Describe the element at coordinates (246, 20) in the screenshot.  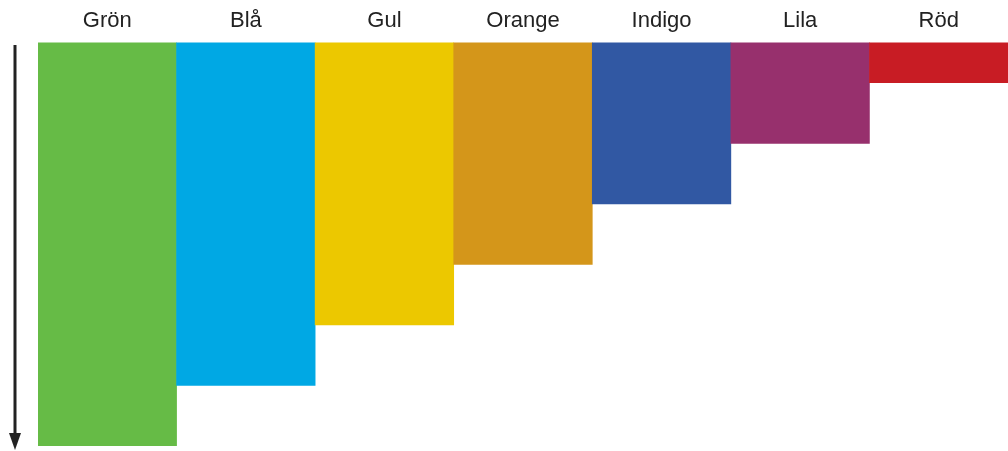
I see `x-tick-label: Blå` at that location.